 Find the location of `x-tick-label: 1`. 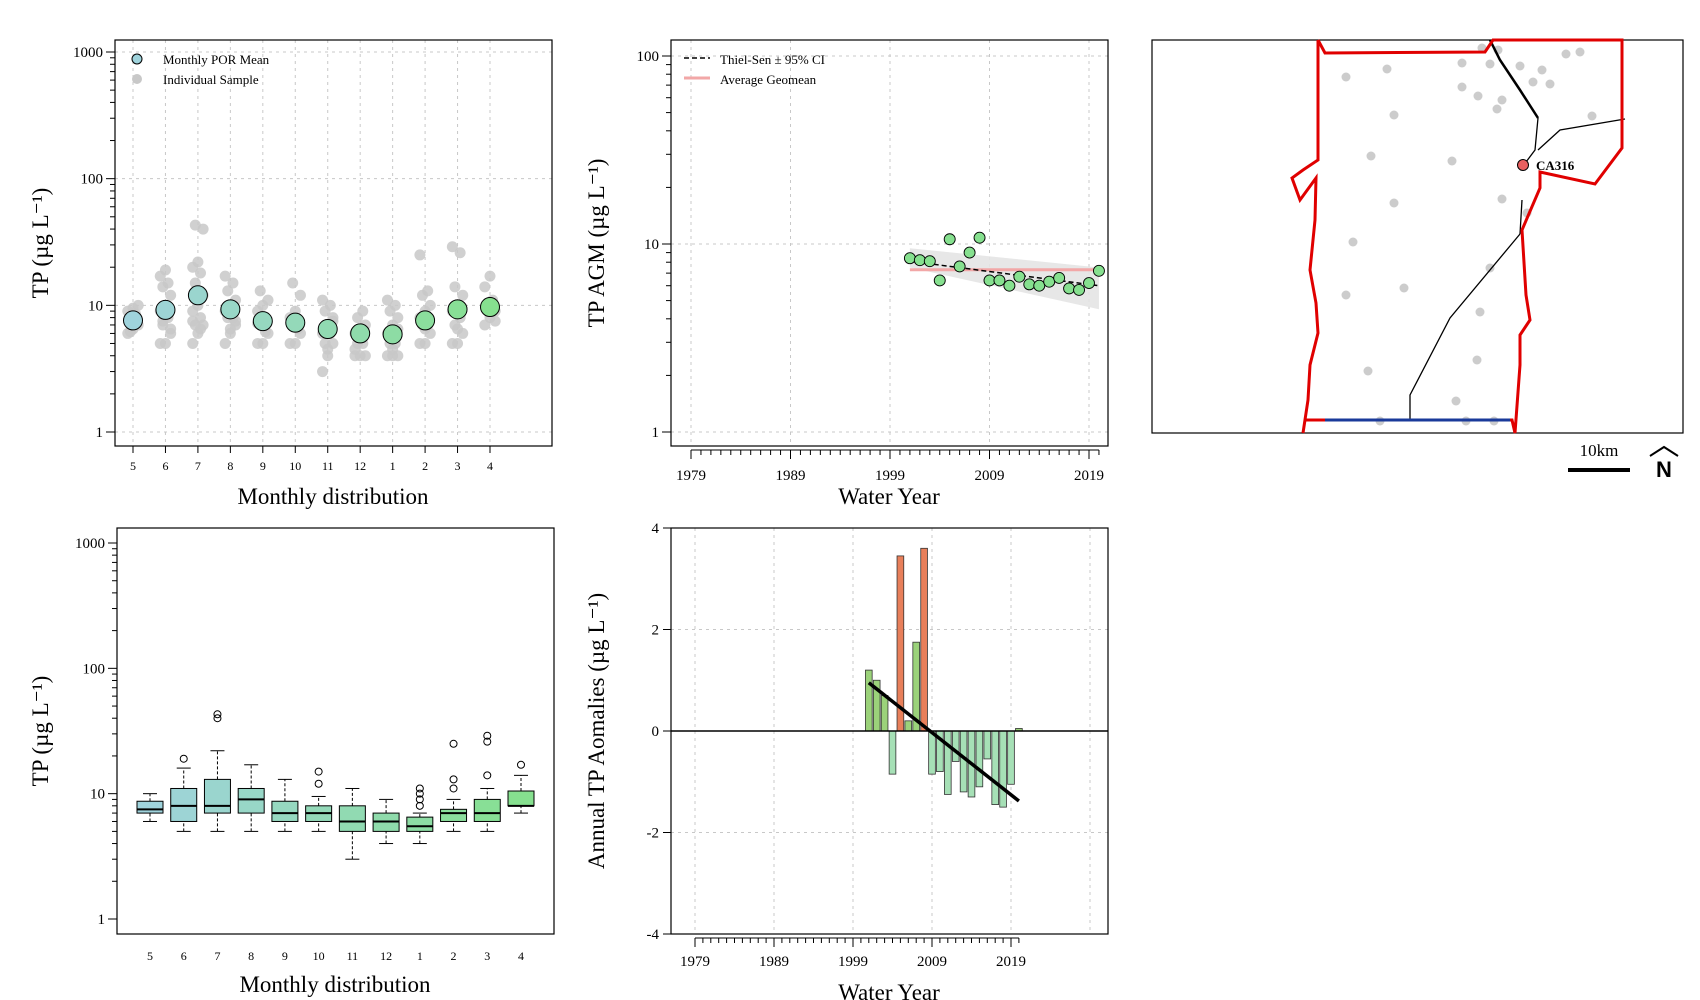

x-tick-label: 1 is located at coordinates (393, 466).